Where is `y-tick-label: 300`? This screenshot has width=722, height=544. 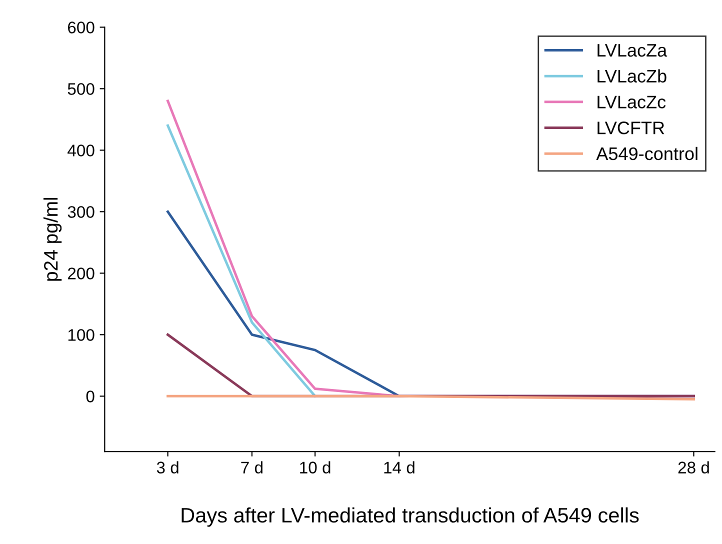 y-tick-label: 300 is located at coordinates (81, 212).